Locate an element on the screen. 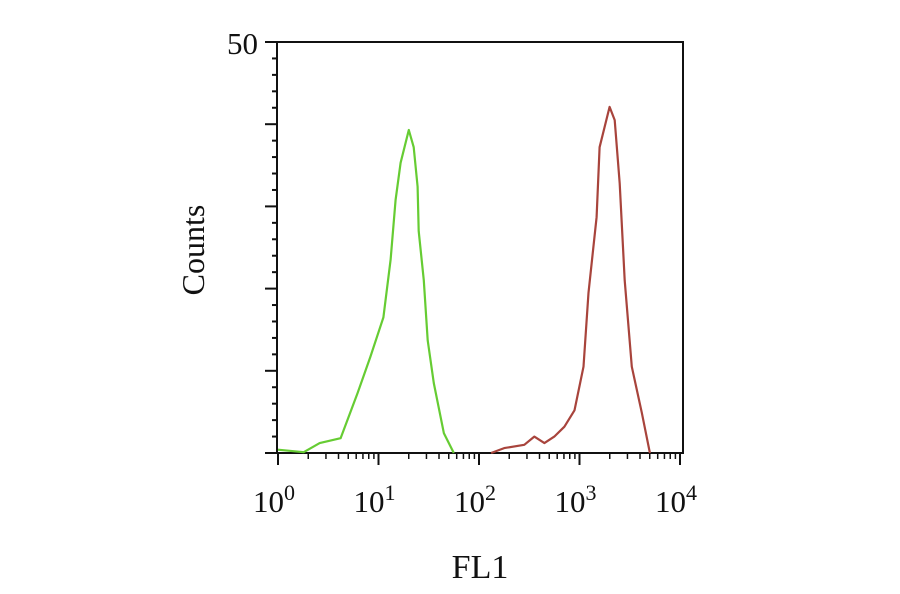 The width and height of the screenshot is (900, 594). x-tick-label: 10² is located at coordinates (475, 499).